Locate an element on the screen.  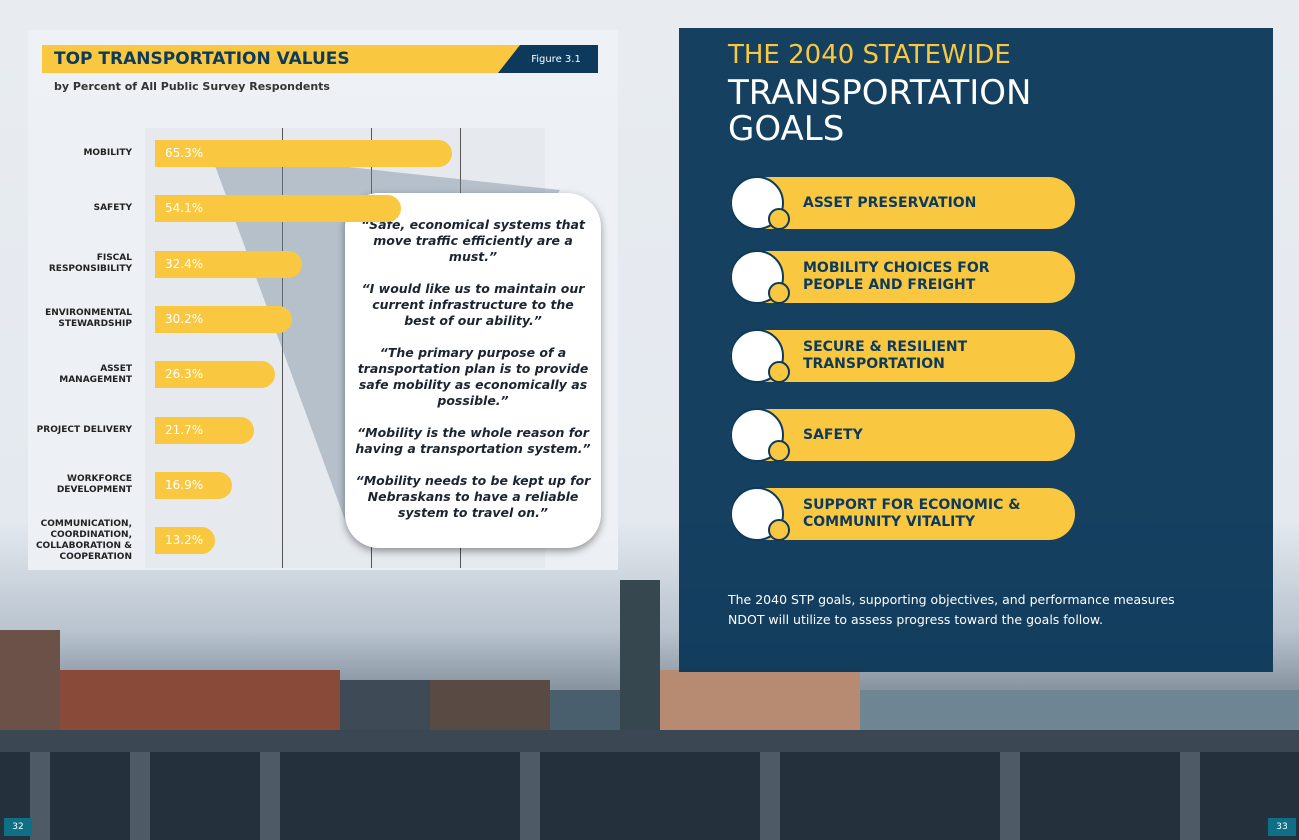
category-label: ASSET MANAGEMENT is located at coordinates (95, 374).